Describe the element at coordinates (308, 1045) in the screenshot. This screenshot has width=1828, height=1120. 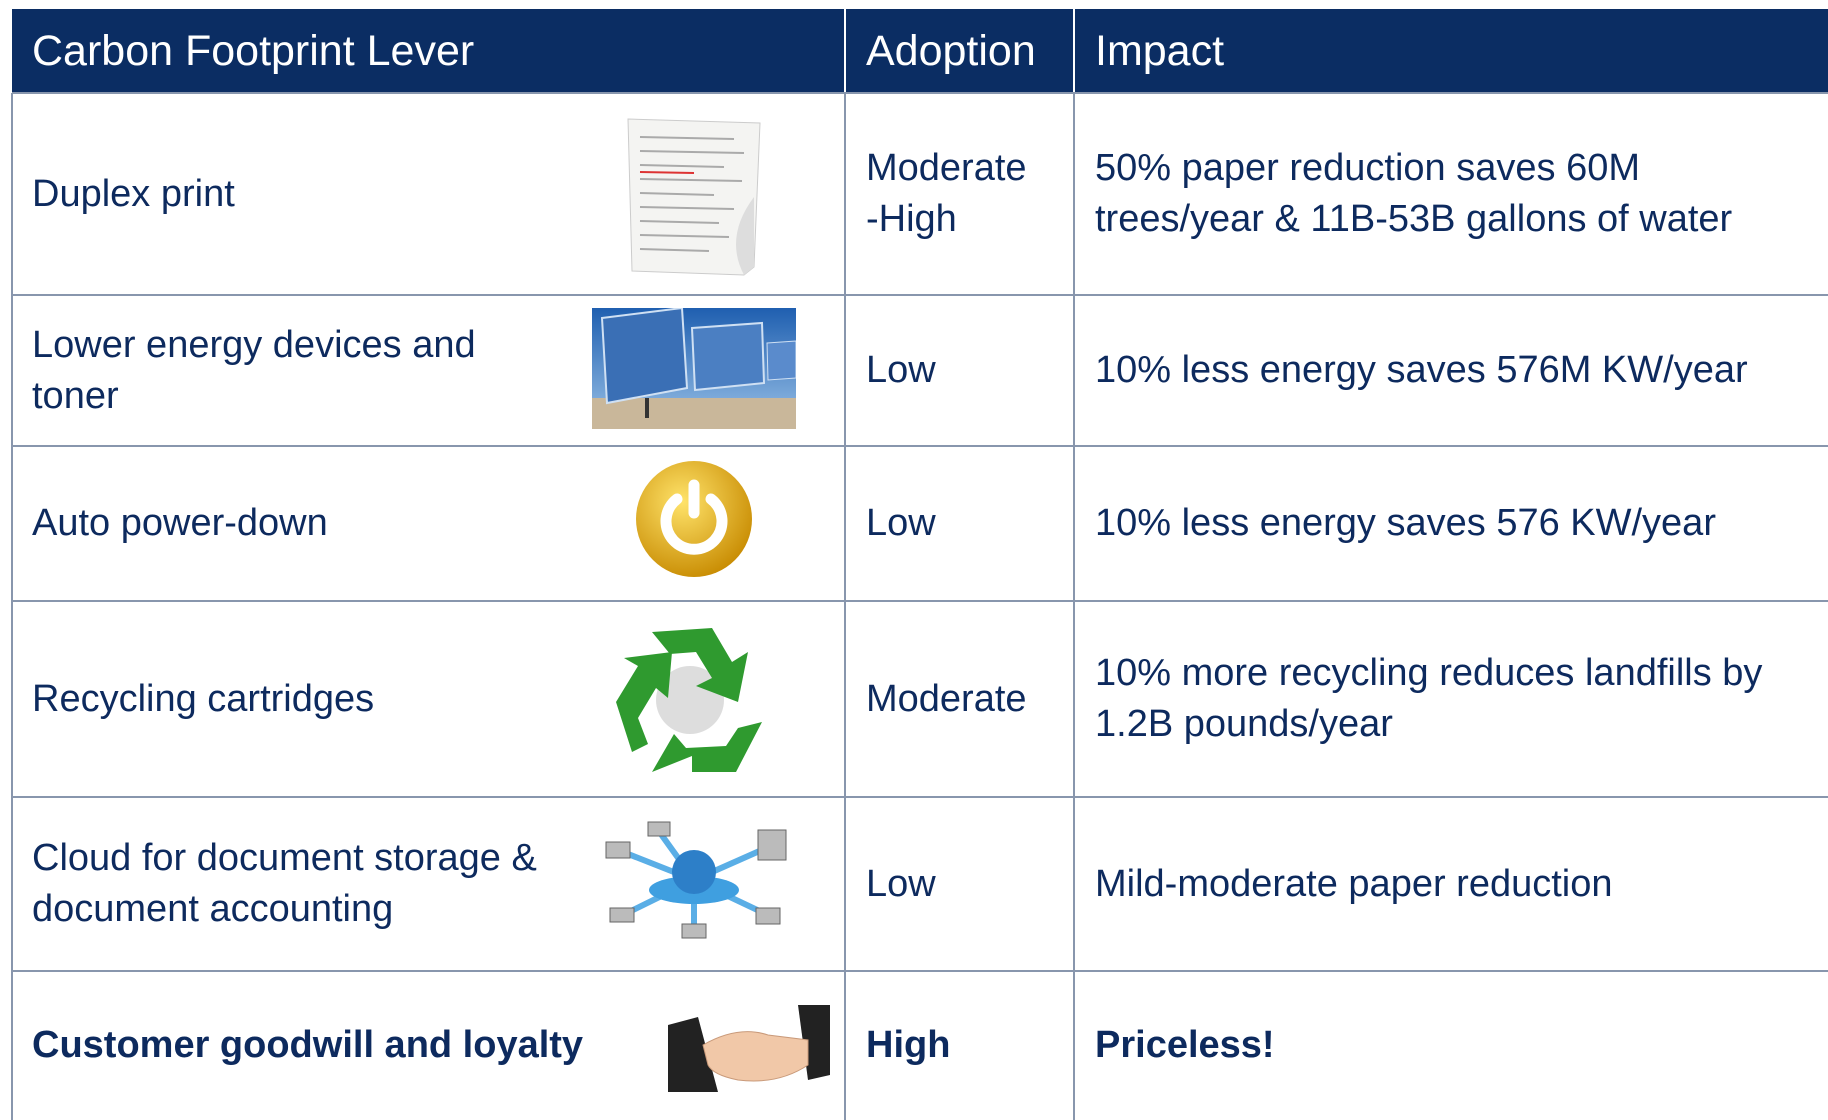
I see `table-cell: Customer goodwill and loyalty` at that location.